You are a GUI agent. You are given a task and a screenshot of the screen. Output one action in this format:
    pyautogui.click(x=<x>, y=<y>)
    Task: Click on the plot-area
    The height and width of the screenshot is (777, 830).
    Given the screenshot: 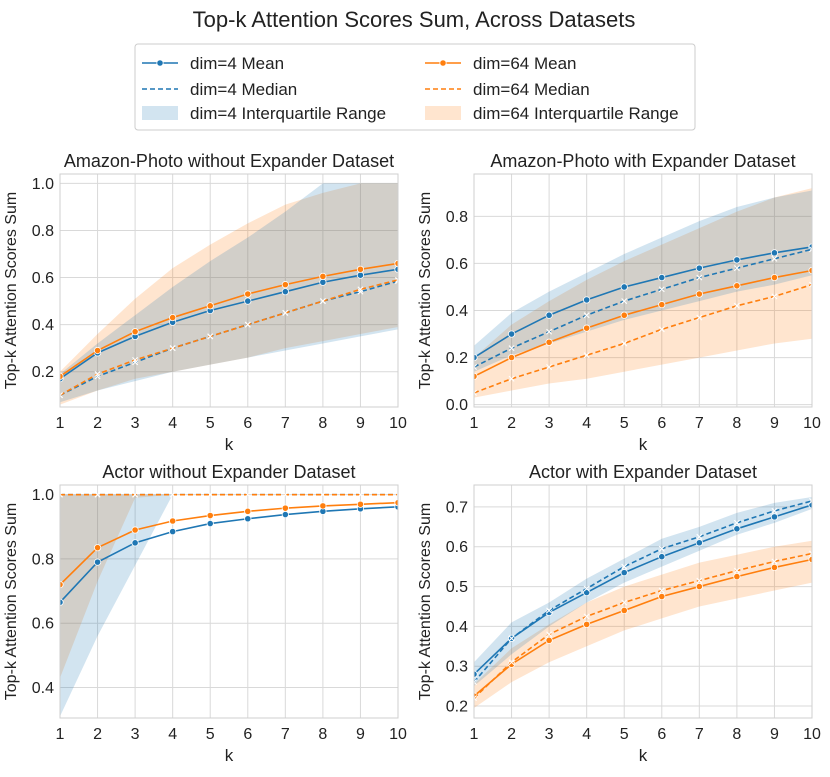 What is the action you would take?
    pyautogui.click(x=229, y=604)
    